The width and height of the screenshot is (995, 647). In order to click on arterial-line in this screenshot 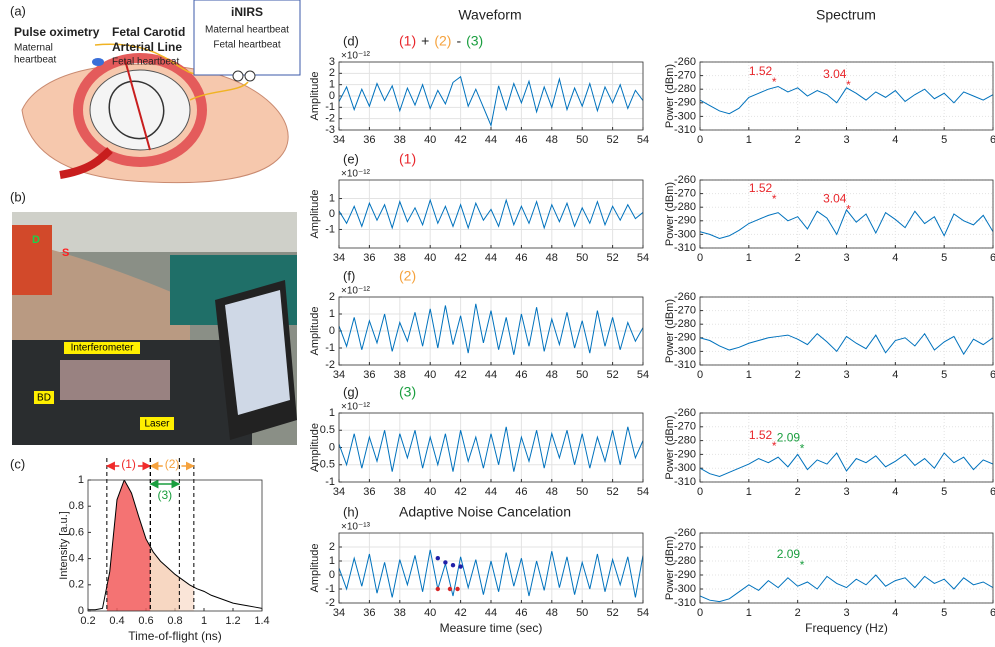, I will do `click(137, 105)`.